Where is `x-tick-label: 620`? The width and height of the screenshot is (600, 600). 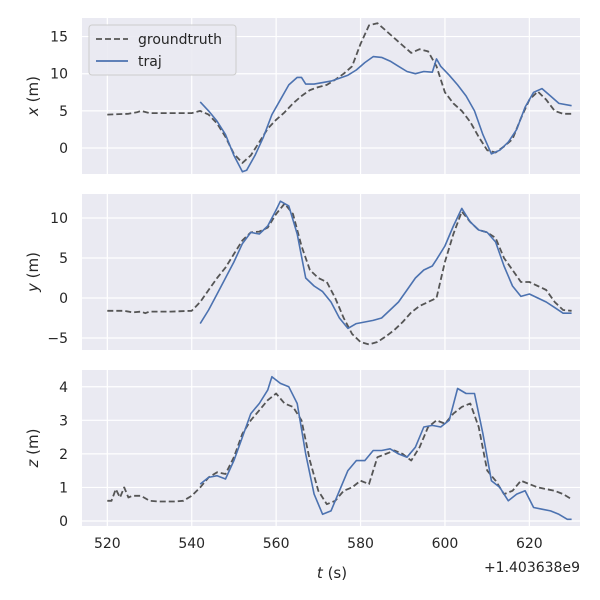
x-tick-label: 620 is located at coordinates (529, 544).